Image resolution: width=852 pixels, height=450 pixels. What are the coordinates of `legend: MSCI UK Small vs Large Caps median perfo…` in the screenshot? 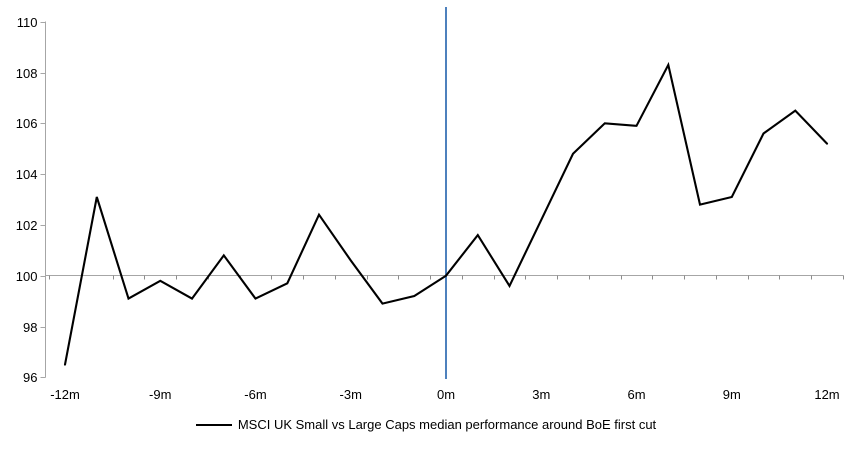 It's located at (426, 424).